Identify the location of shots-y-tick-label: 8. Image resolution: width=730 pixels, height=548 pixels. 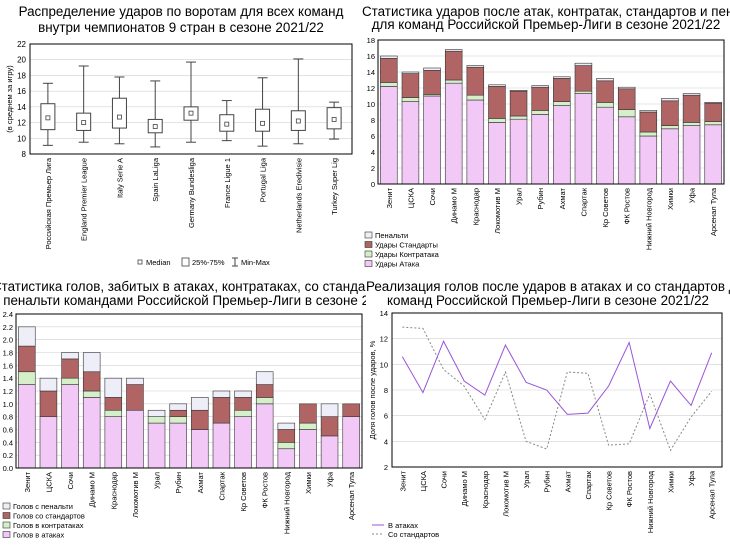
(373, 120).